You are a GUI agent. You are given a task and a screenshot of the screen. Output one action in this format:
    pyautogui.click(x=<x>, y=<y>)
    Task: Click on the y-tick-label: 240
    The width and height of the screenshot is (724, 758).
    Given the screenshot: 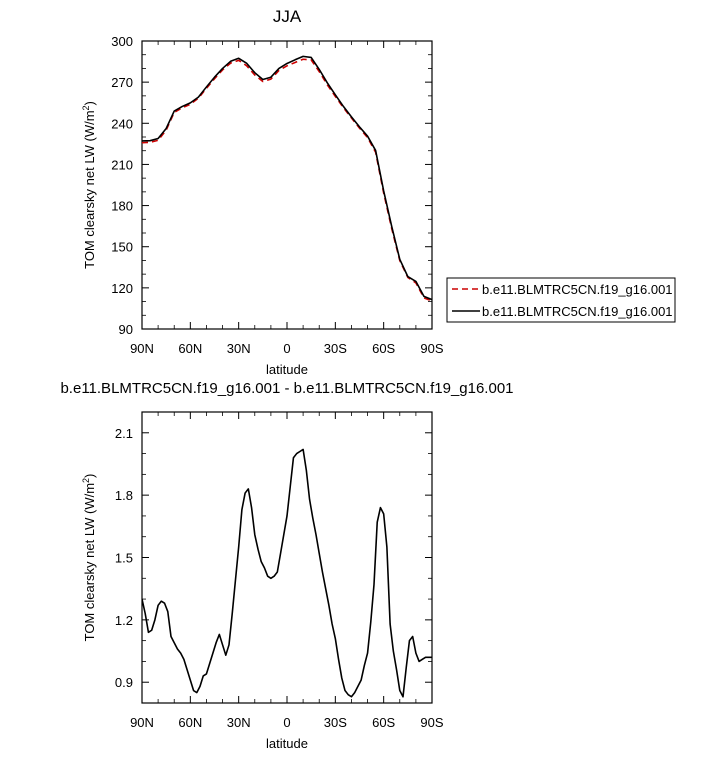 What is the action you would take?
    pyautogui.click(x=122, y=123)
    